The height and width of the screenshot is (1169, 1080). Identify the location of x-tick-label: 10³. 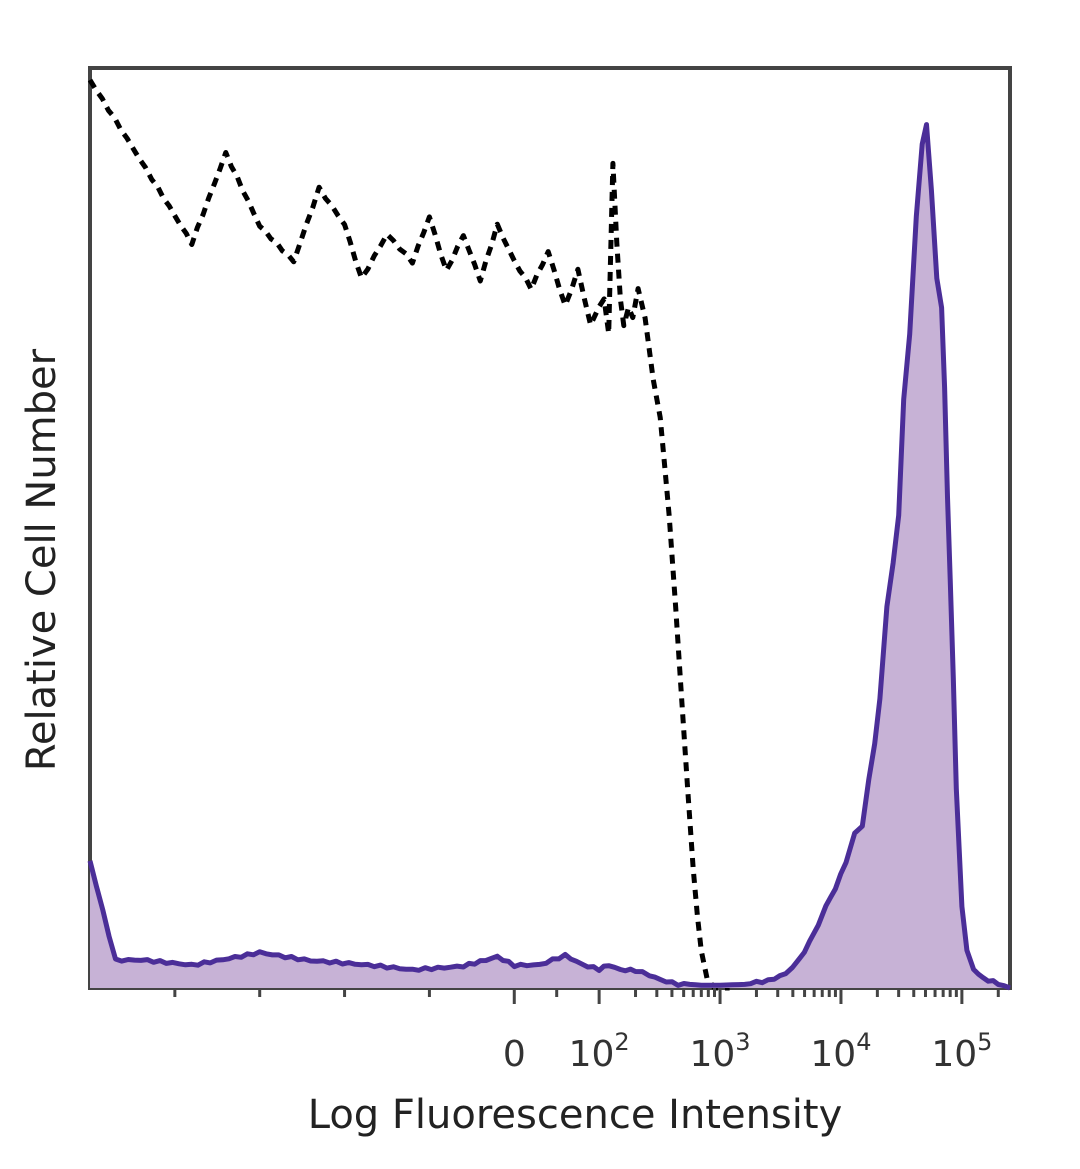
(719, 1051).